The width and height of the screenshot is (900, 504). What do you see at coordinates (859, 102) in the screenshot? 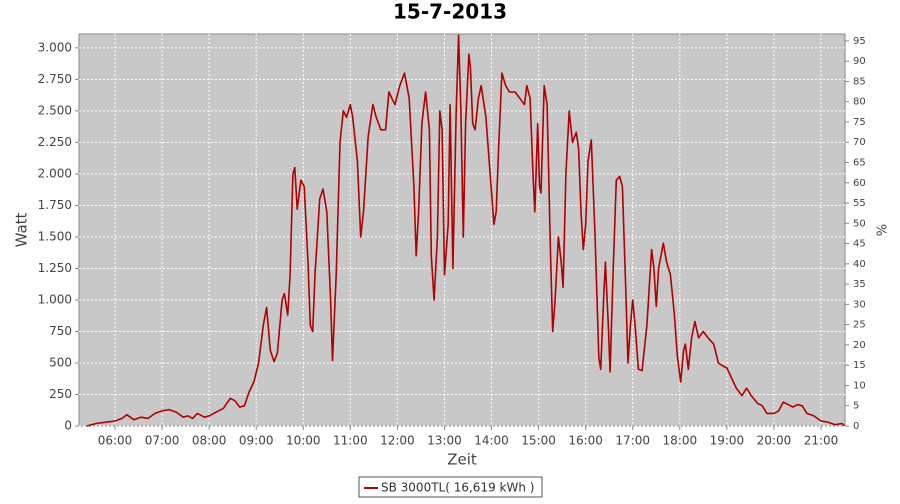
I see `y2-tick-label: 80` at bounding box center [859, 102].